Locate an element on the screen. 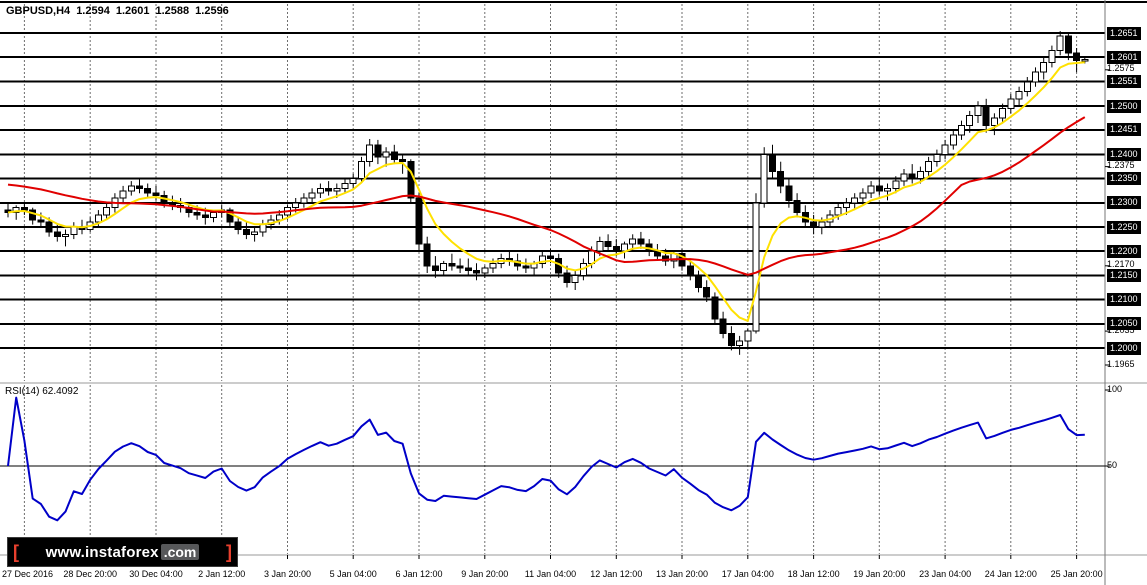 The image size is (1147, 585). price-level-label: 1.2200 is located at coordinates (1124, 251).